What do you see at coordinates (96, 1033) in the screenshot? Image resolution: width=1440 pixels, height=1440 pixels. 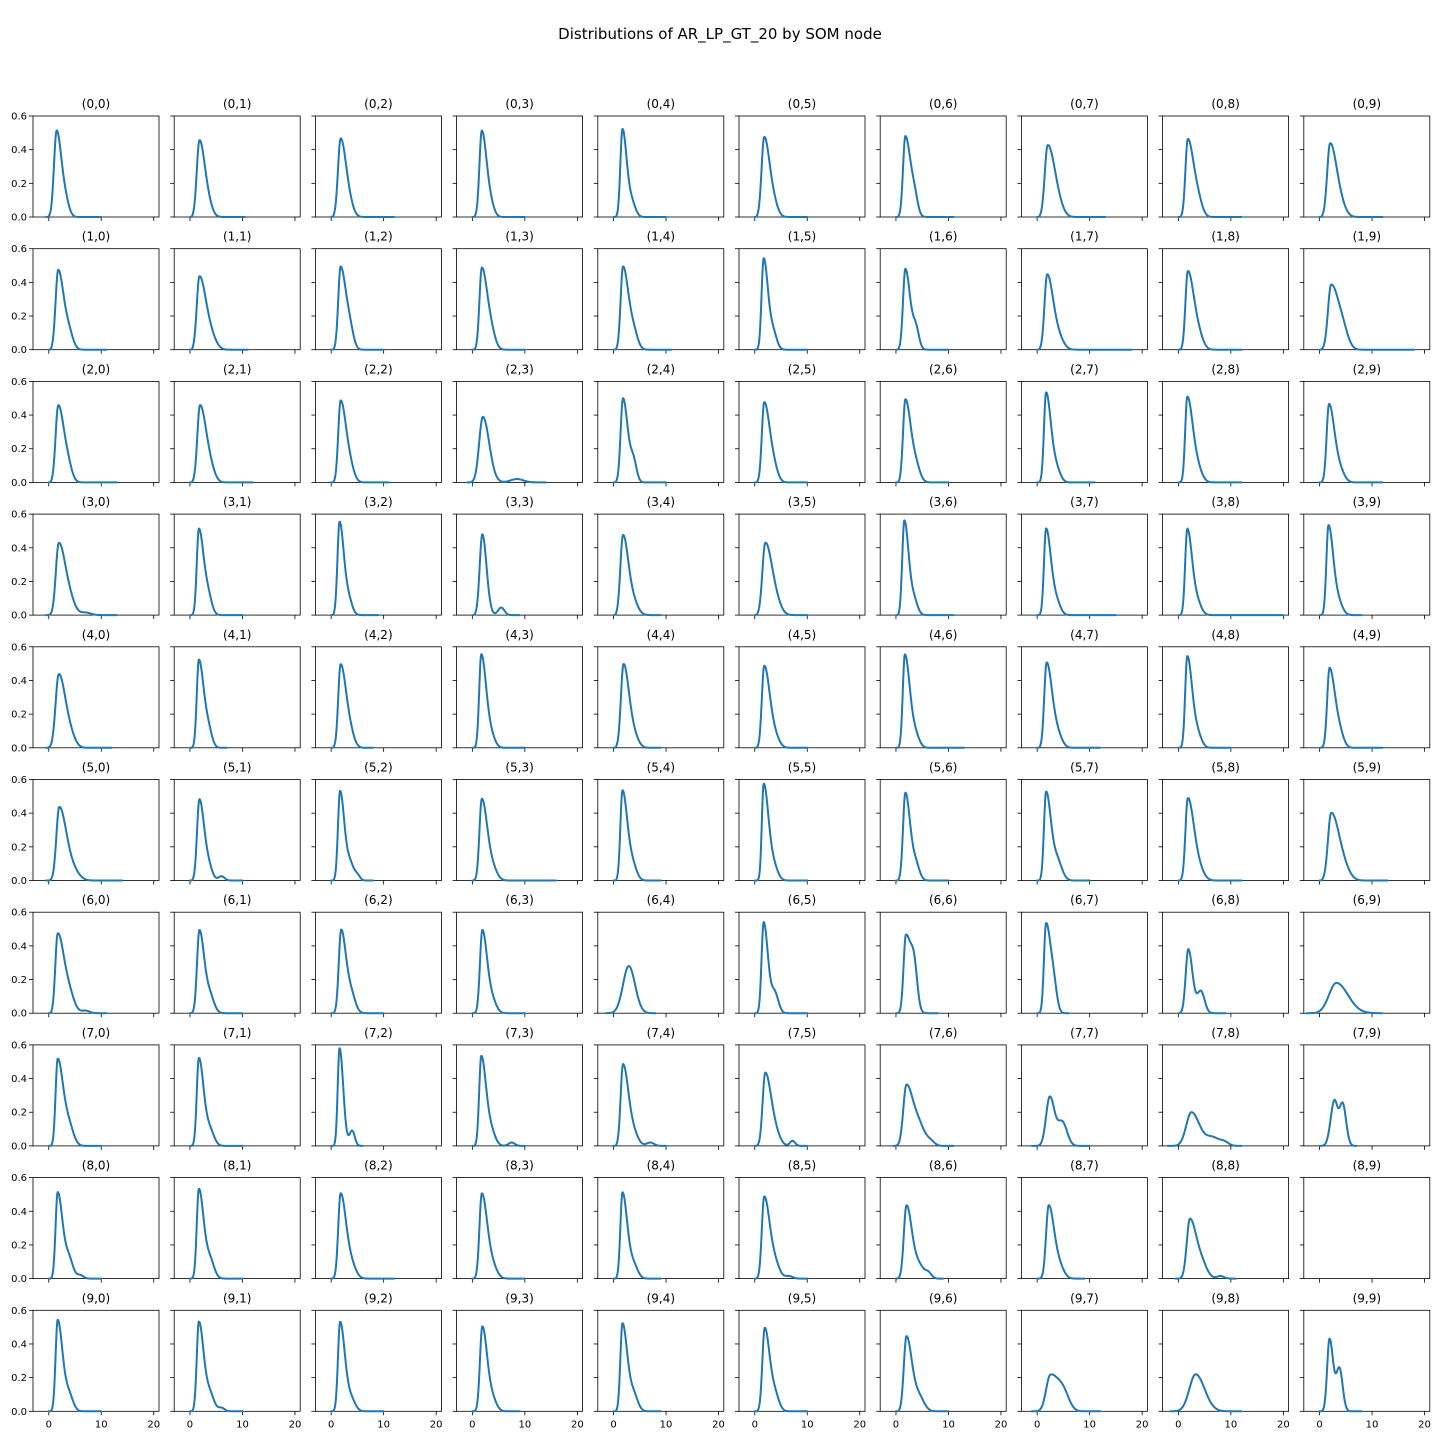 I see `panel-title: (7,0)` at bounding box center [96, 1033].